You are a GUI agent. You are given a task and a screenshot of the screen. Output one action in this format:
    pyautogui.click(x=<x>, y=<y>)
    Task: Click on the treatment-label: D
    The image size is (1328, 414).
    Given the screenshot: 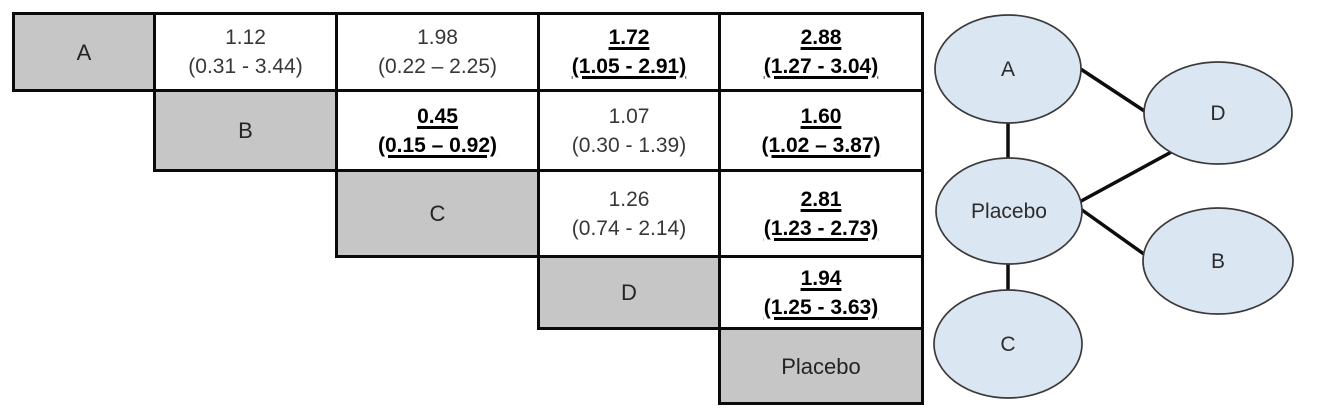 What is the action you would take?
    pyautogui.click(x=629, y=292)
    